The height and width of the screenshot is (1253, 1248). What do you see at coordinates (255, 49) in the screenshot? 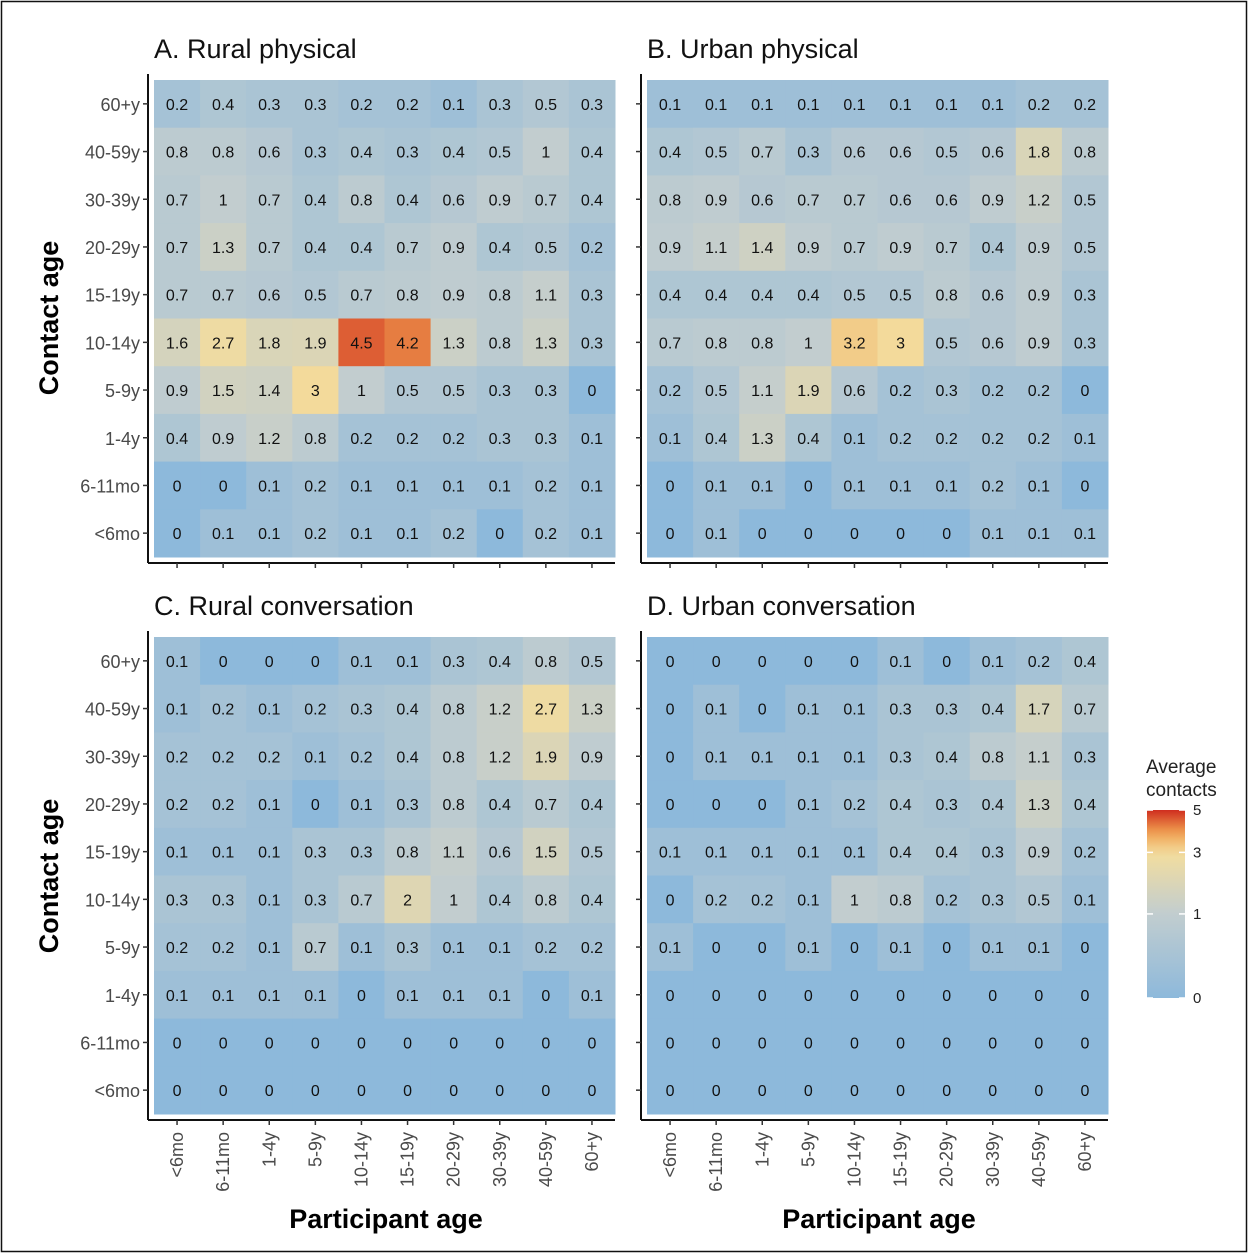
I see `panel-title: A. Rural physical` at bounding box center [255, 49].